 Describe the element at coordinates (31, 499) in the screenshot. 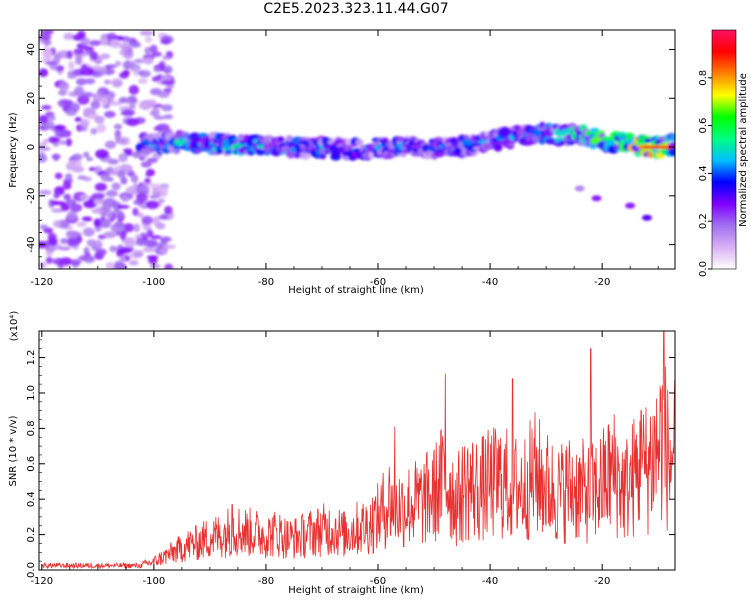

I see `y-tick-label: 0.4` at that location.